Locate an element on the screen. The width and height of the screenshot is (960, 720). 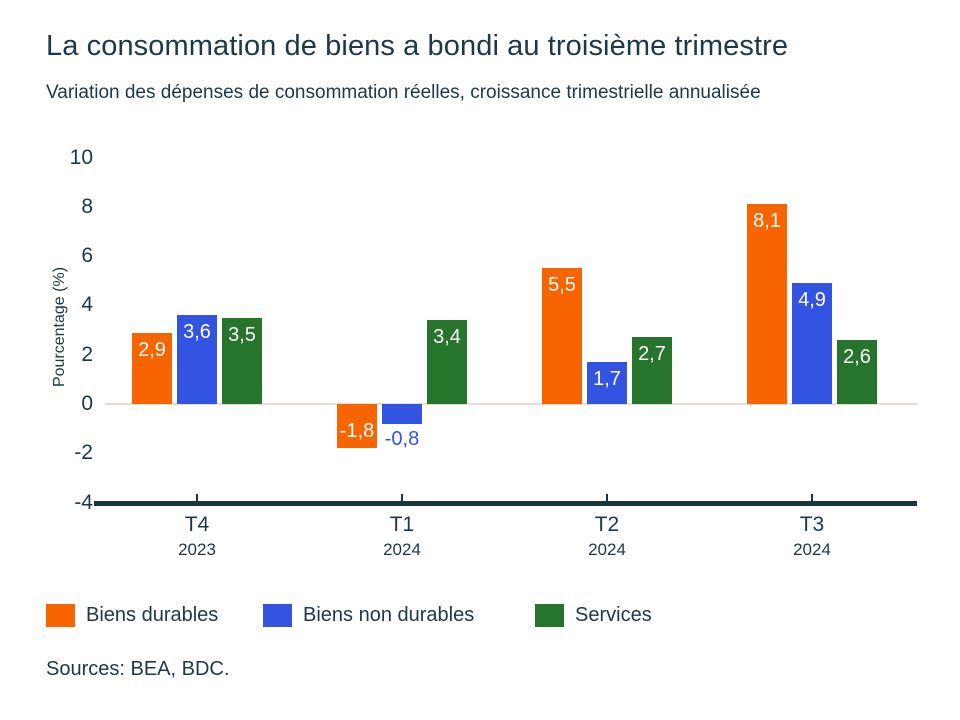
bar-value-label: 2,9 is located at coordinates (152, 349).